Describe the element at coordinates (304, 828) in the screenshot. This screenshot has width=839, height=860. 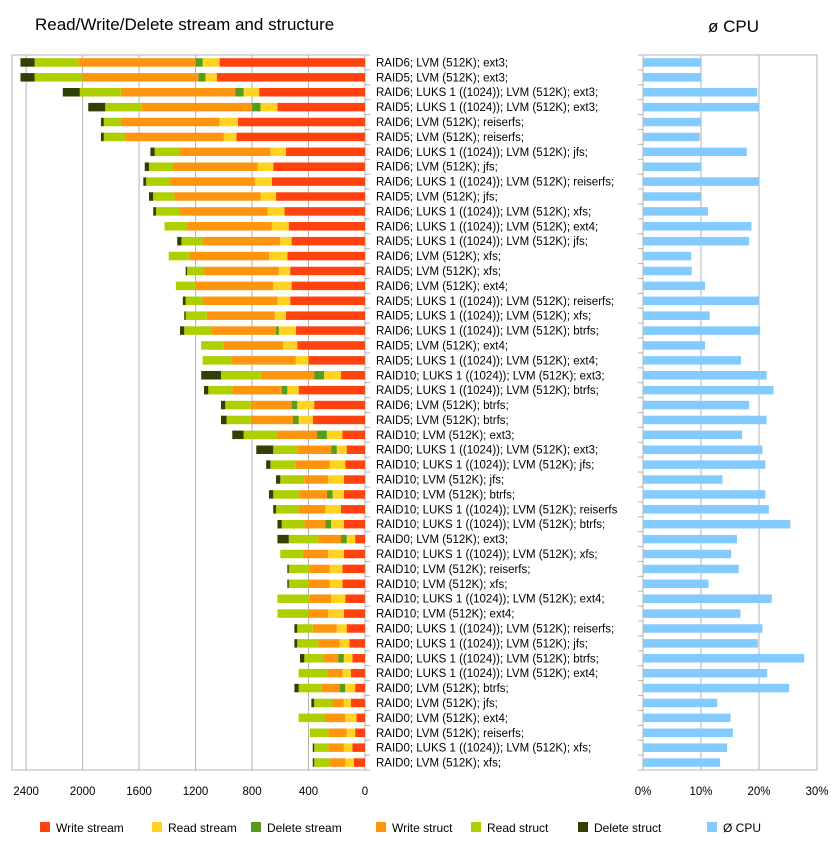
I see `legend-label: Delete stream` at that location.